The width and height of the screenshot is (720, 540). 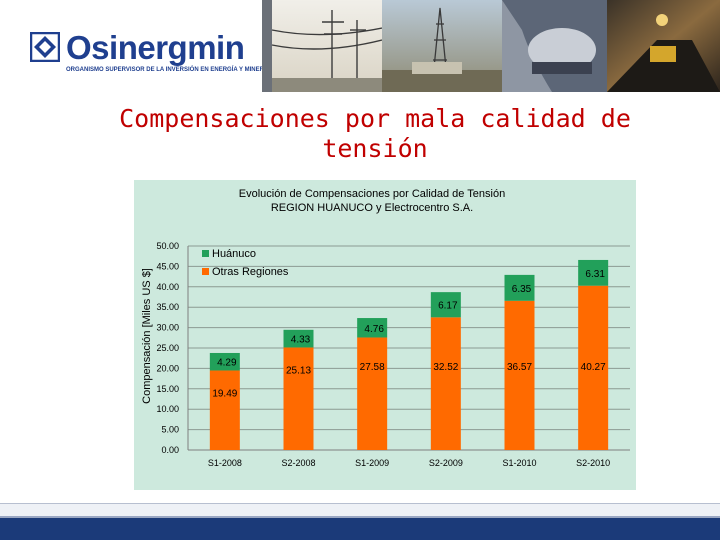 What do you see at coordinates (170, 430) in the screenshot?
I see `y-tick-label: 5.00` at bounding box center [170, 430].